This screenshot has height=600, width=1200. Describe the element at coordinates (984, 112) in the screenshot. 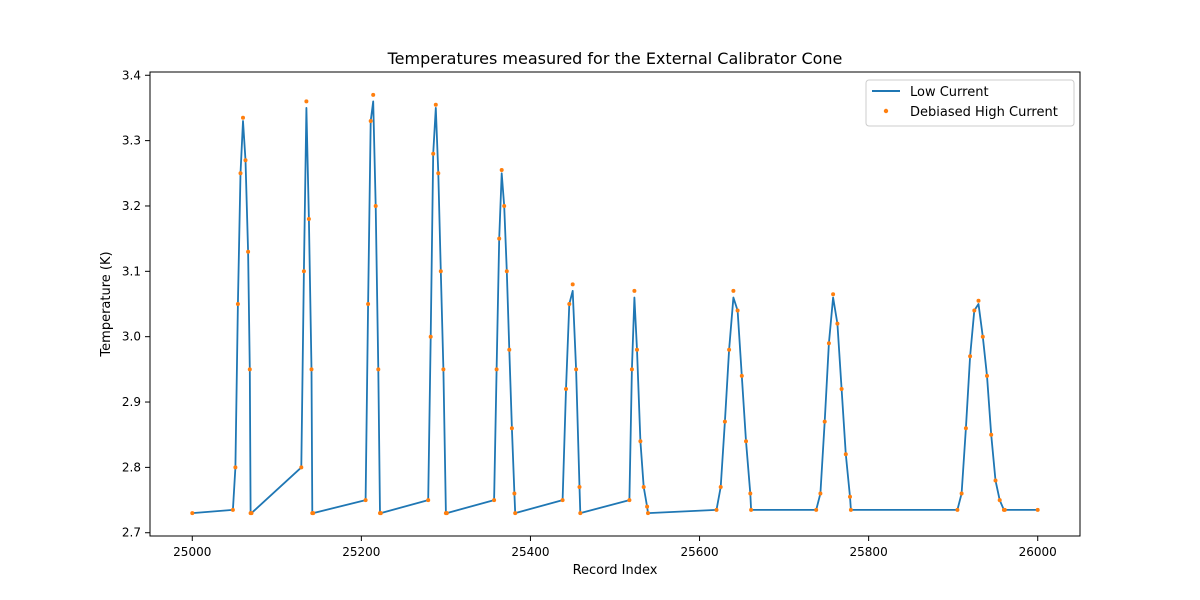

I see `legend-label-debiased-high-current: Debiased High Current` at that location.